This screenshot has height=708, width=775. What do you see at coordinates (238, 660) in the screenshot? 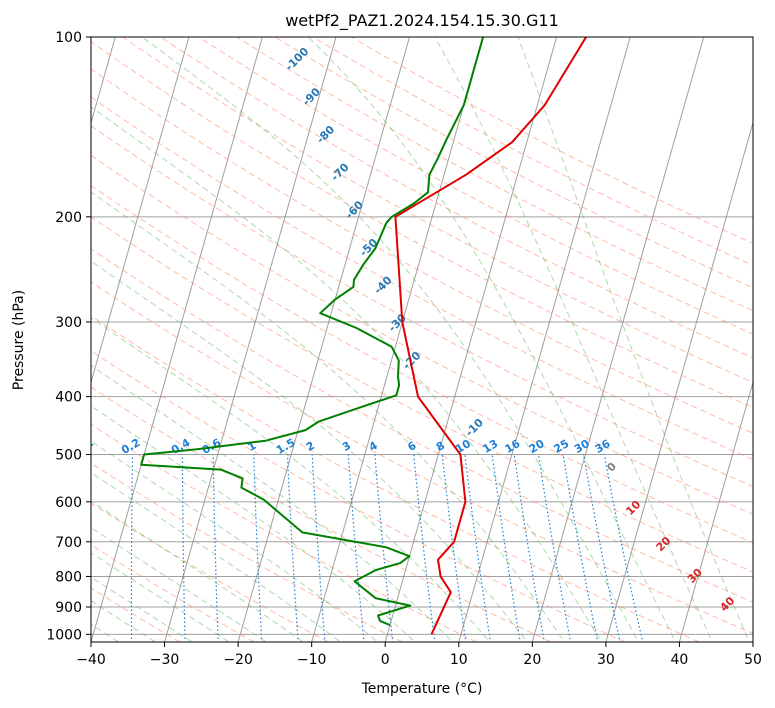
I see `x-tick-label: −20` at bounding box center [238, 660].